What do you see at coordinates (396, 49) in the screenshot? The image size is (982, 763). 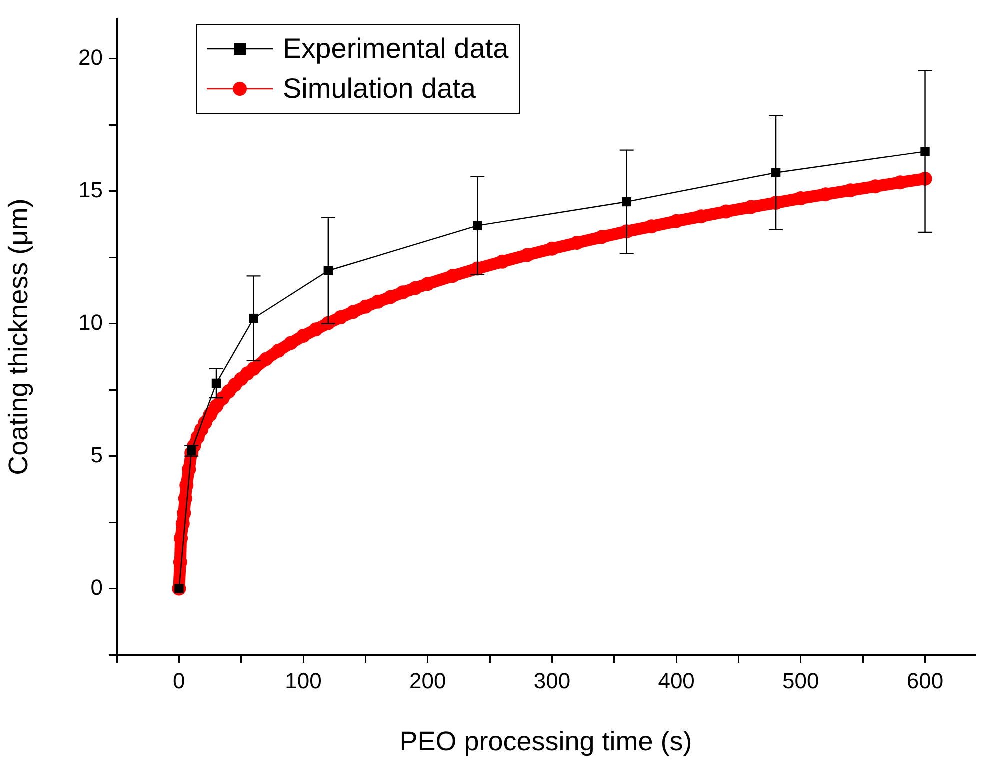 I see `legend-label: Experimental data` at bounding box center [396, 49].